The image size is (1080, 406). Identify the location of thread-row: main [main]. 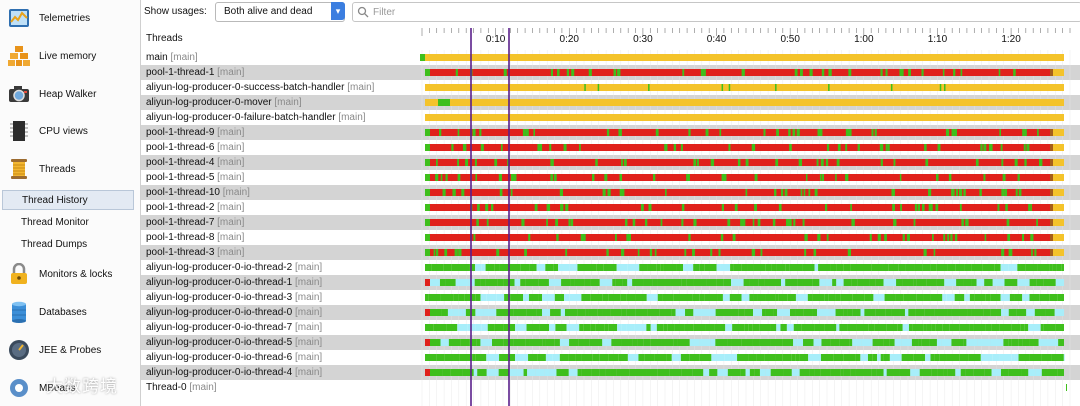
(279, 57).